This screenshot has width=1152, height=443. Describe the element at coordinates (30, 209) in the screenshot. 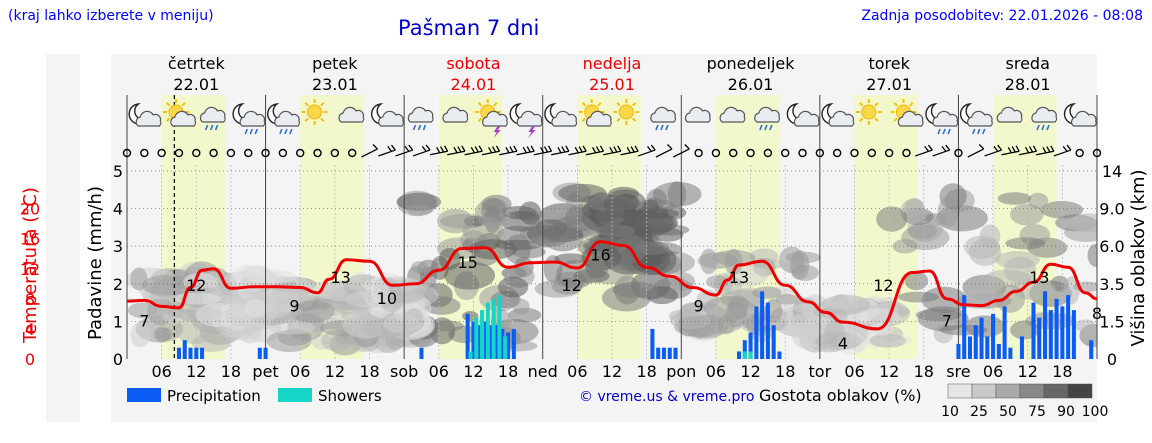

I see `temperature-tick: 20` at that location.